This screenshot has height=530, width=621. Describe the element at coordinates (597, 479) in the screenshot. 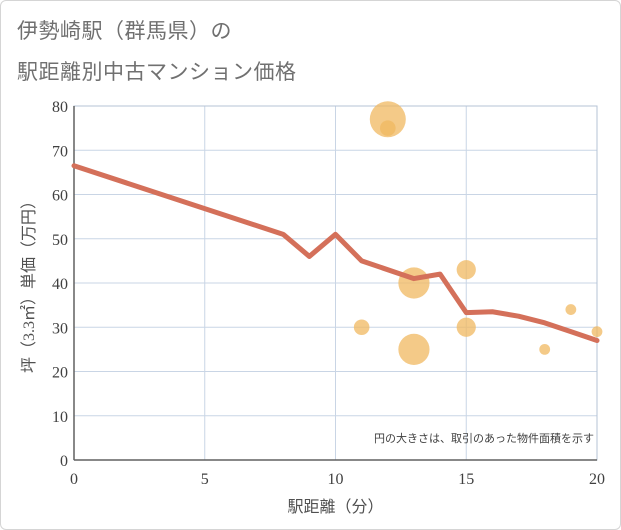

I see `x-tick-label-20: 20` at that location.